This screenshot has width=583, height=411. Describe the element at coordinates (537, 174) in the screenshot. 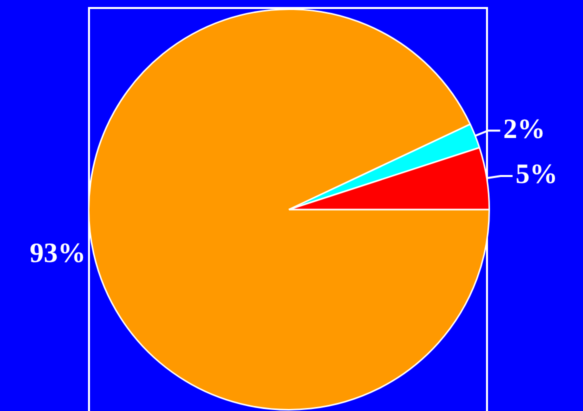

I see `data-label: 5%` at that location.